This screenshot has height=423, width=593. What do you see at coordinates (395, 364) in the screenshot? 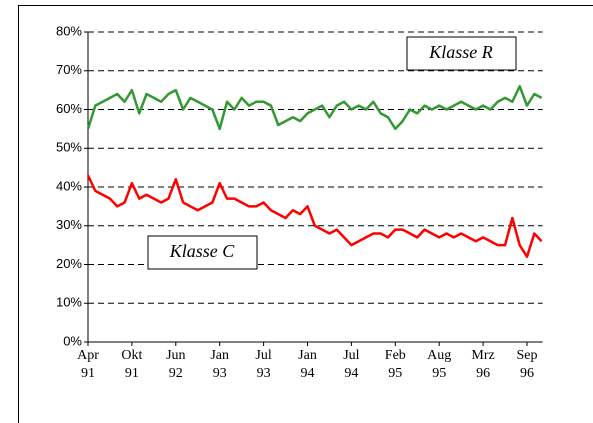
I see `x-tick-label: Feb 95` at bounding box center [395, 364].